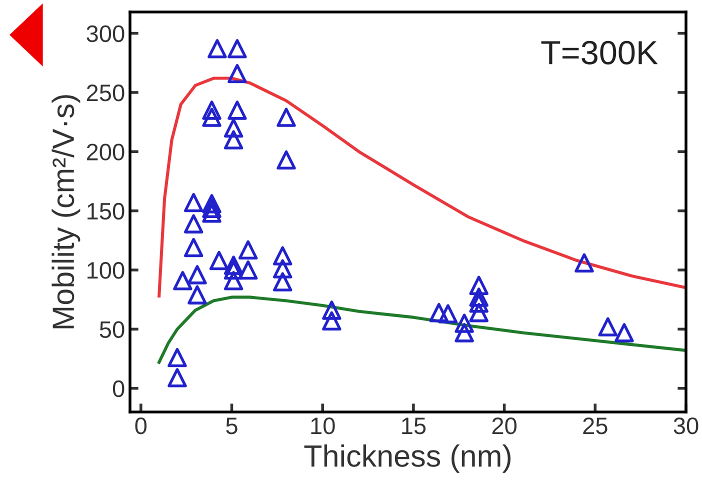 The height and width of the screenshot is (499, 702). What do you see at coordinates (599, 52) in the screenshot?
I see `annotation: T=300K` at bounding box center [599, 52].